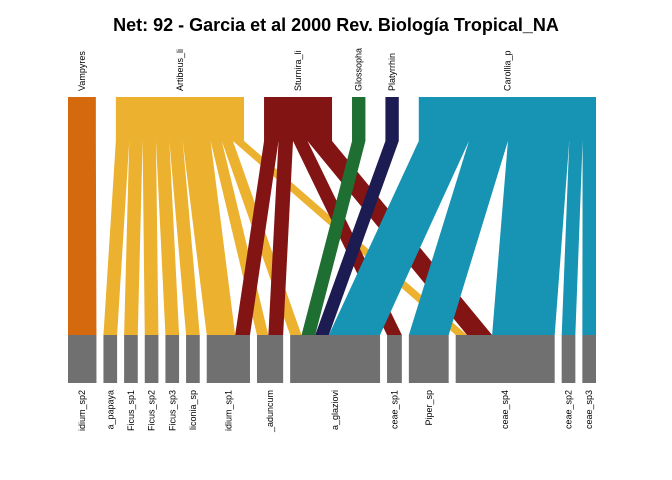 This screenshot has height=480, width=672. What do you see at coordinates (131, 410) in the screenshot?
I see `lower-node-label: Ficus_sp1` at bounding box center [131, 410].